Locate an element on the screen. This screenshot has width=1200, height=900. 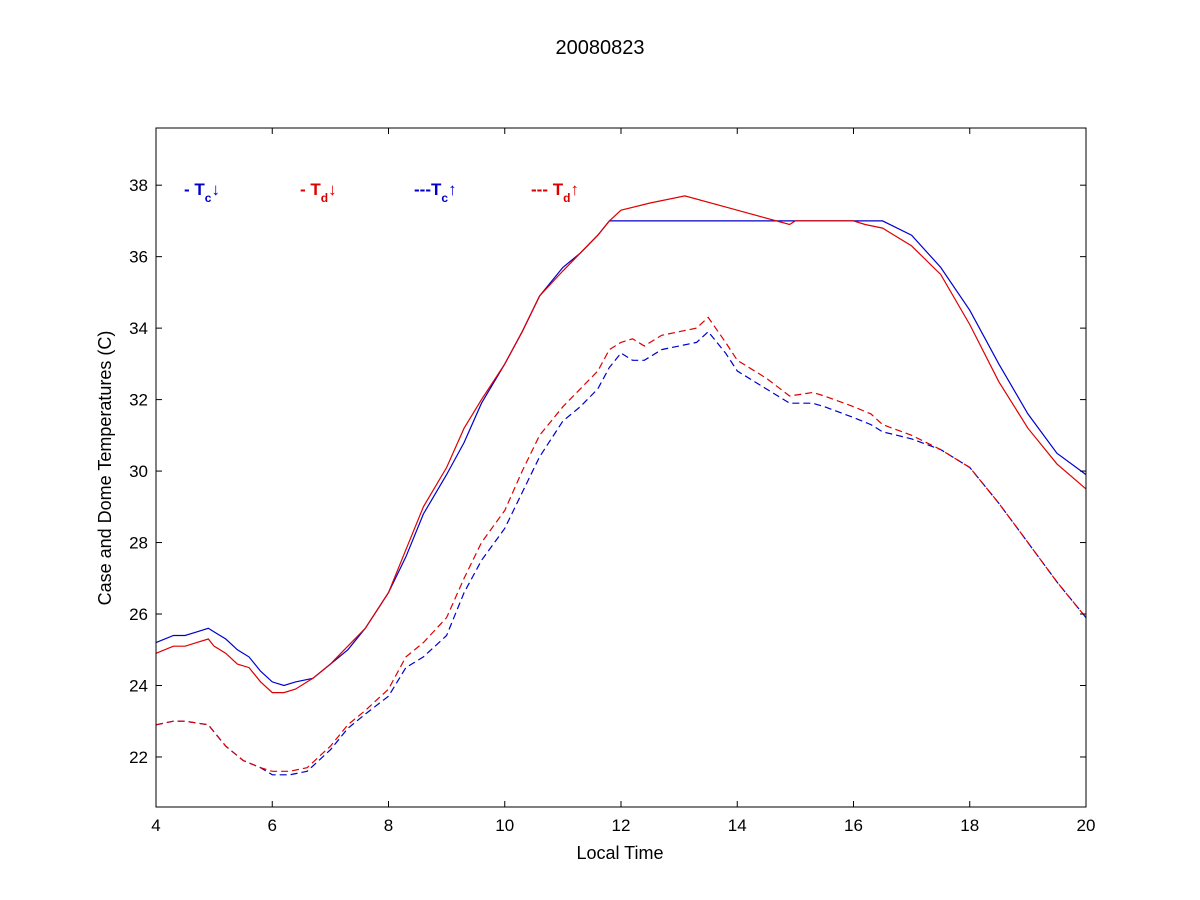
legend-label: - Tc↓ is located at coordinates (202, 192).